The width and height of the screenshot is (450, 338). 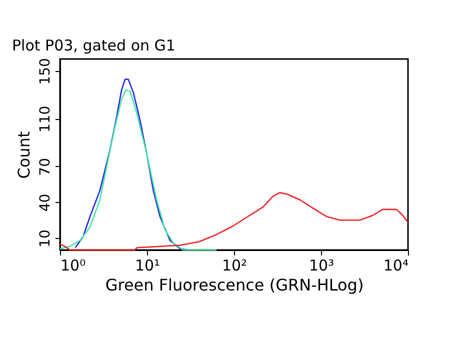 I want to click on x-tick-label: 10⁰, so click(x=73, y=265).